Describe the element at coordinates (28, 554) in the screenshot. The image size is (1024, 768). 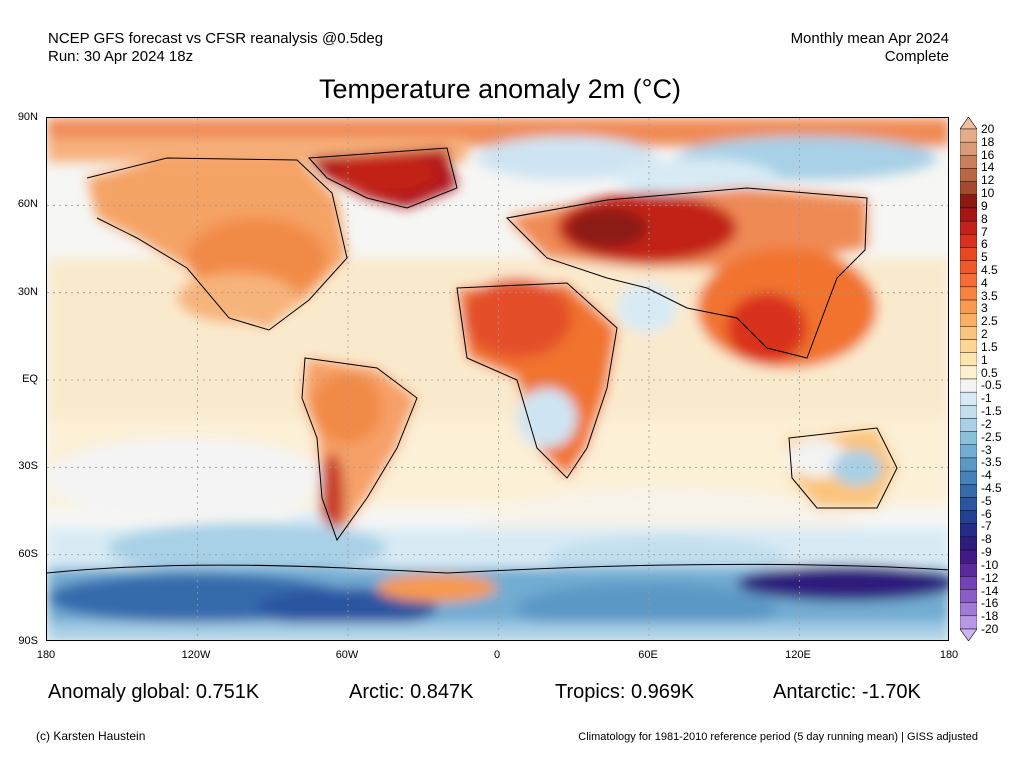
I see `lat-label: 60S` at that location.